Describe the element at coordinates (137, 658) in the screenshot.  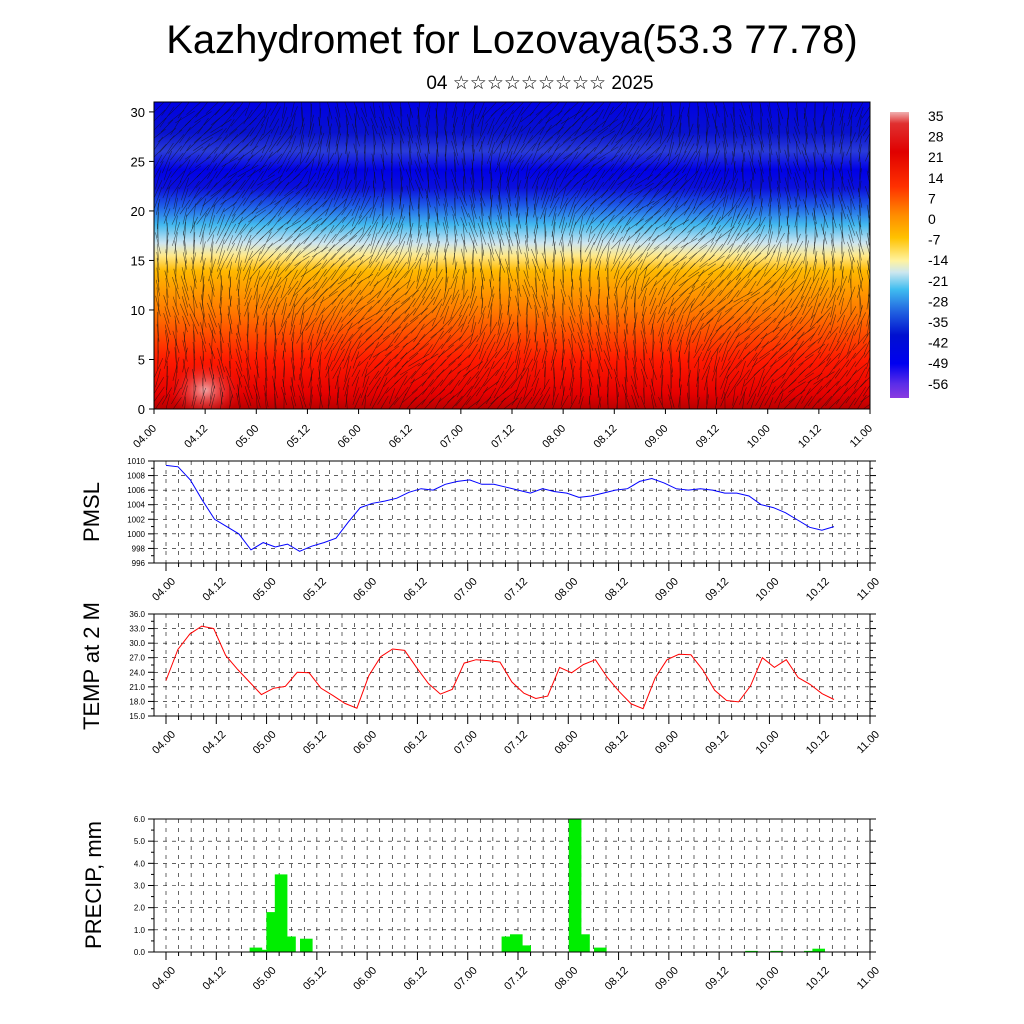
I see `y-tick-label: 27.0` at that location.